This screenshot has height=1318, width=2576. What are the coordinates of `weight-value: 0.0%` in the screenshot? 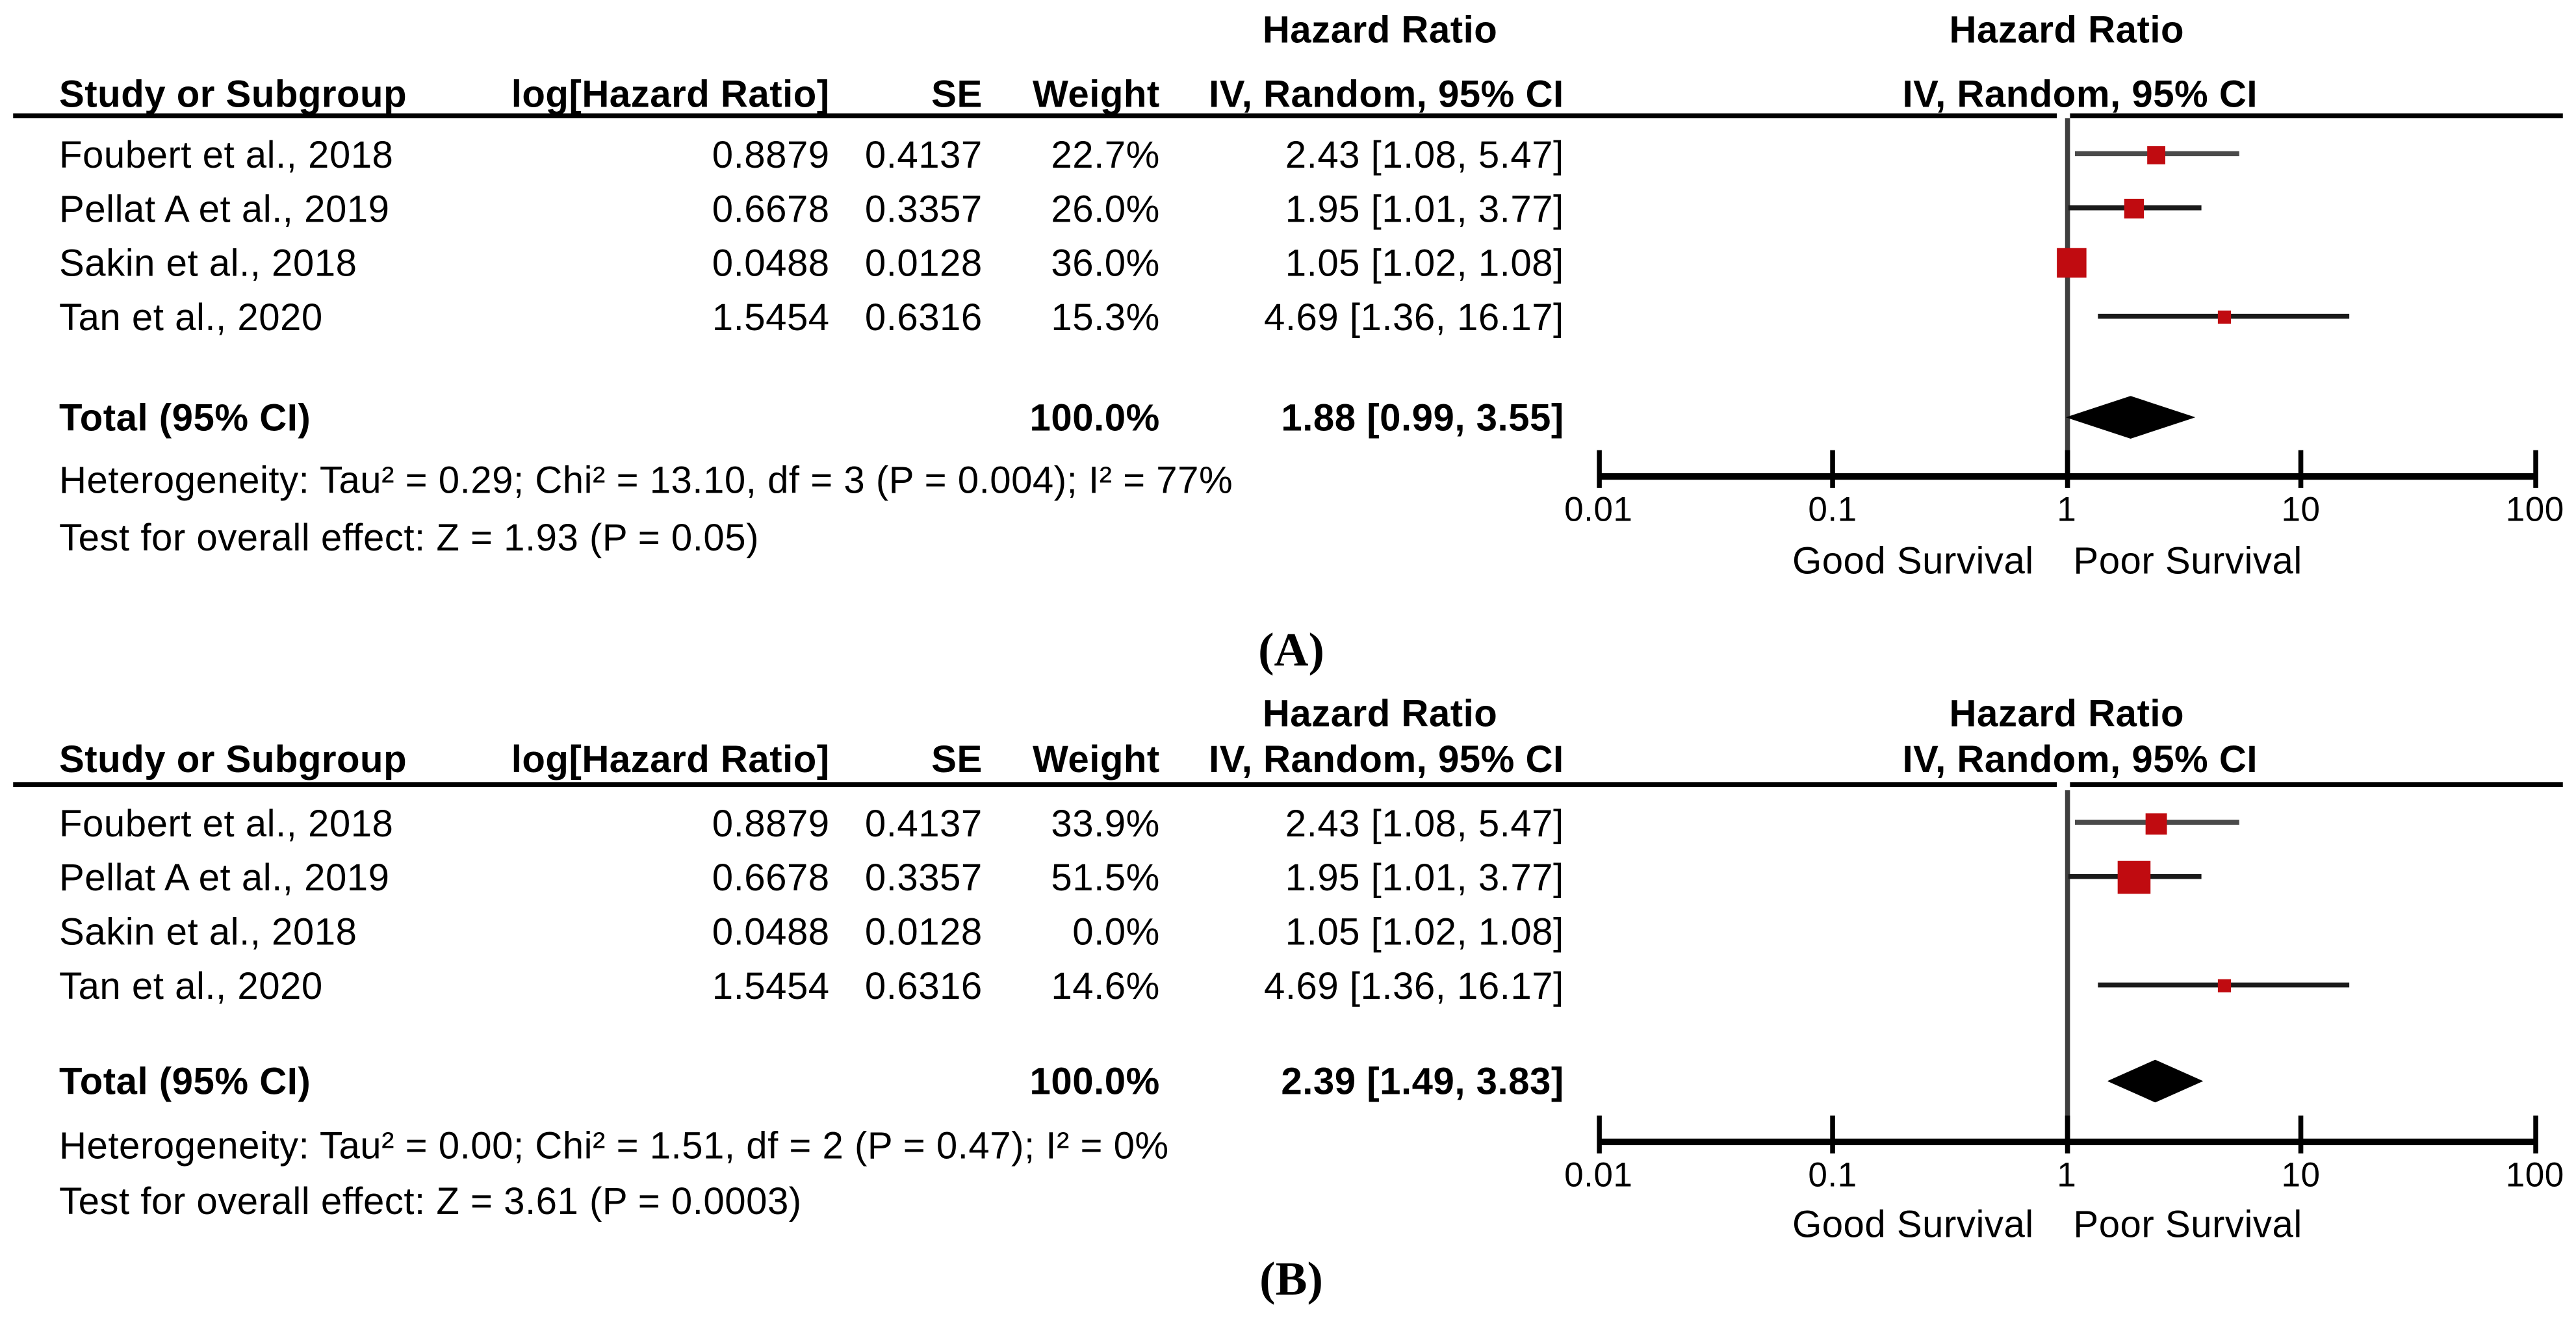 It's located at (1116, 931).